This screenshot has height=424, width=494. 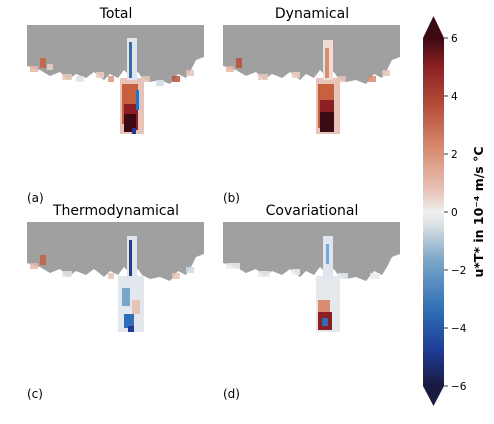 What do you see at coordinates (115, 211) in the screenshot?
I see `panel-title: Thermodynamical` at bounding box center [115, 211].